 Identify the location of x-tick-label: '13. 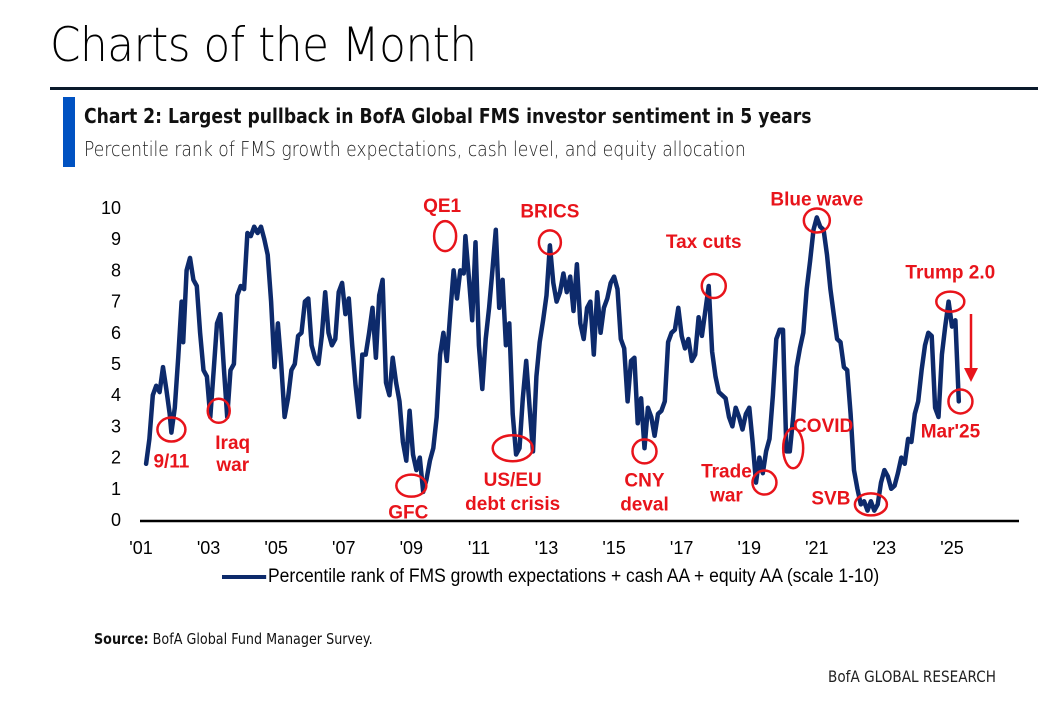
(546, 548).